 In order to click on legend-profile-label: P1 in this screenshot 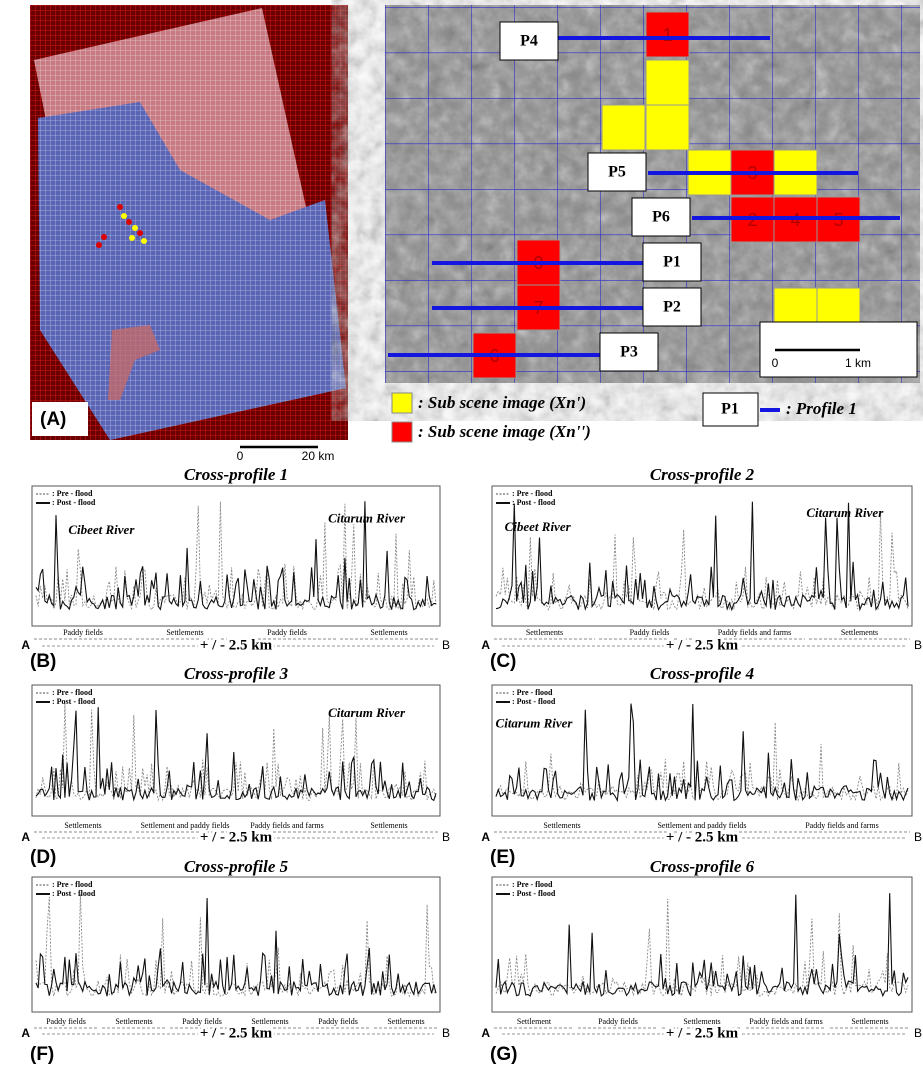, I will do `click(730, 409)`.